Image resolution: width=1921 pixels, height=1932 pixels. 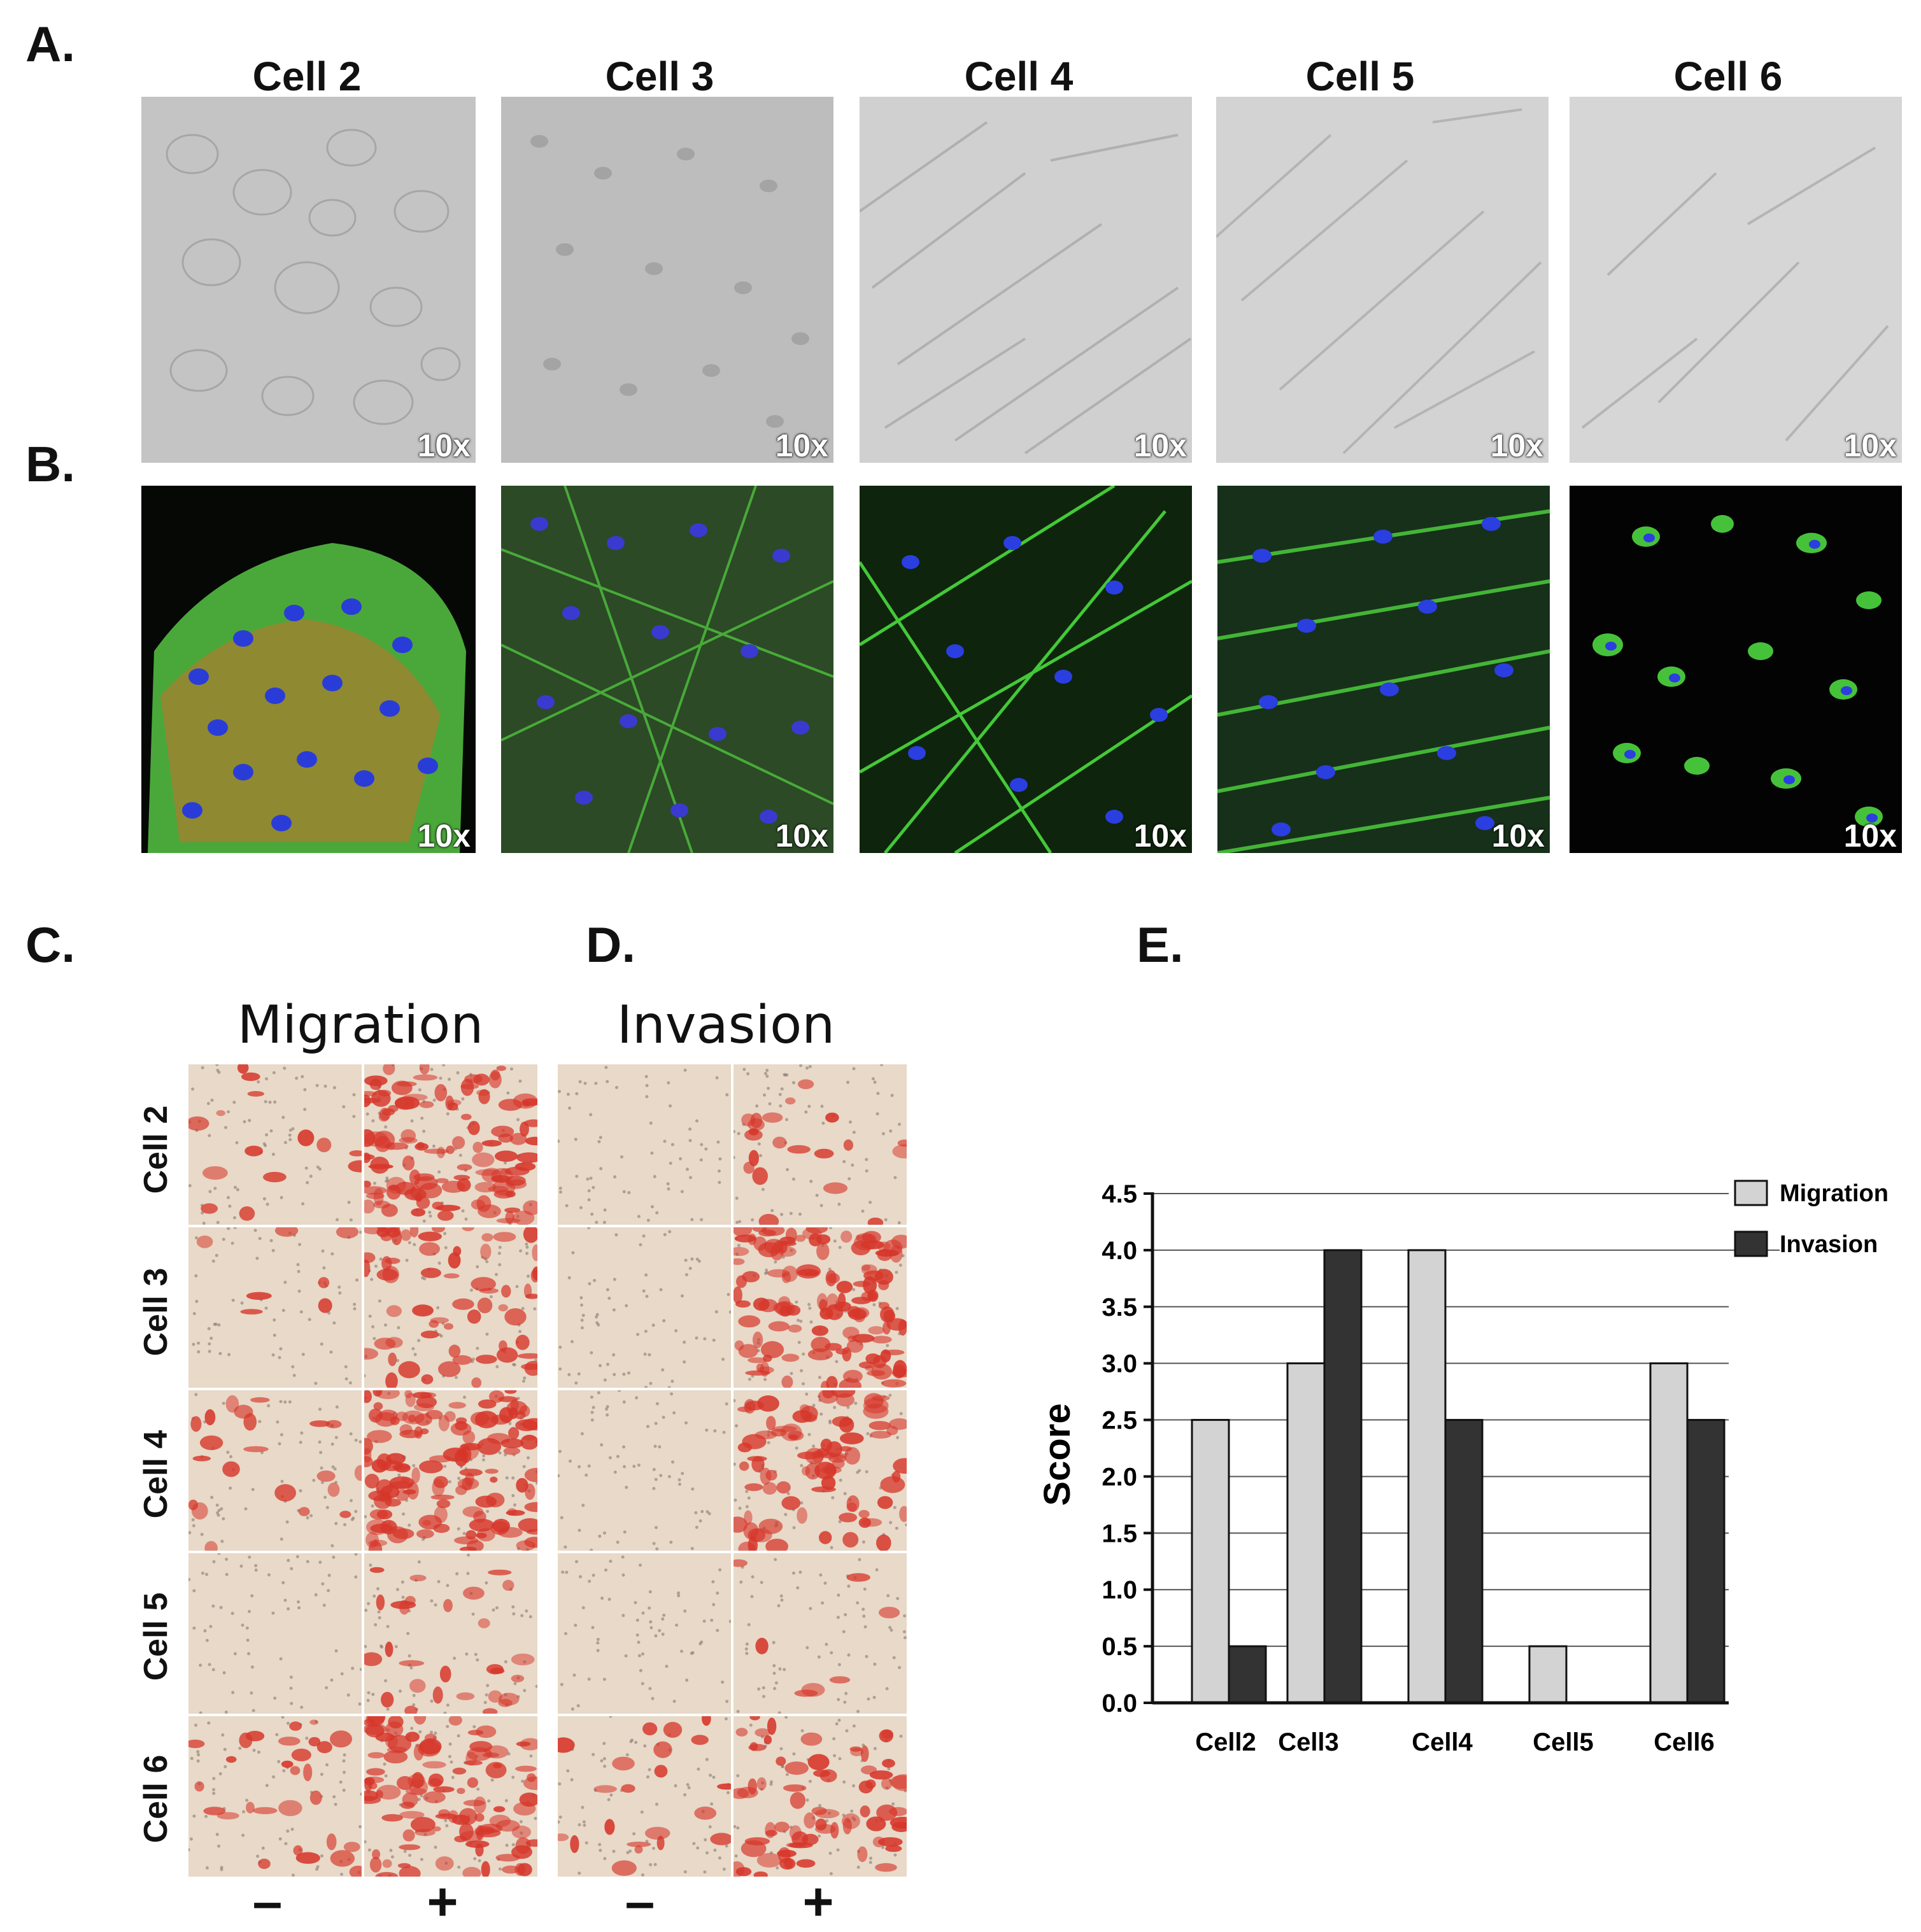 I want to click on y-tick-label: 2.0, so click(x=1119, y=1477).